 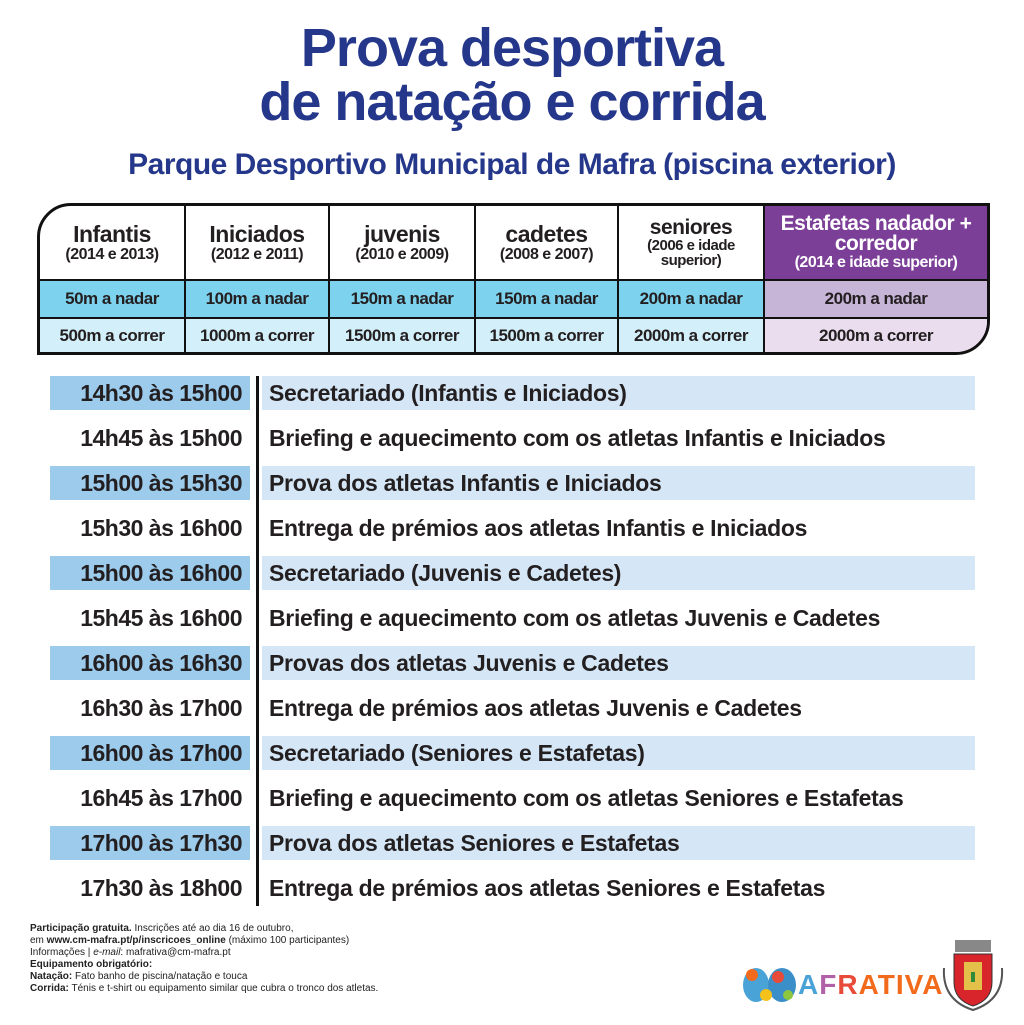 What do you see at coordinates (618, 663) in the screenshot?
I see `schedule-description: Provas dos atletas Juvenis e Cadetes` at bounding box center [618, 663].